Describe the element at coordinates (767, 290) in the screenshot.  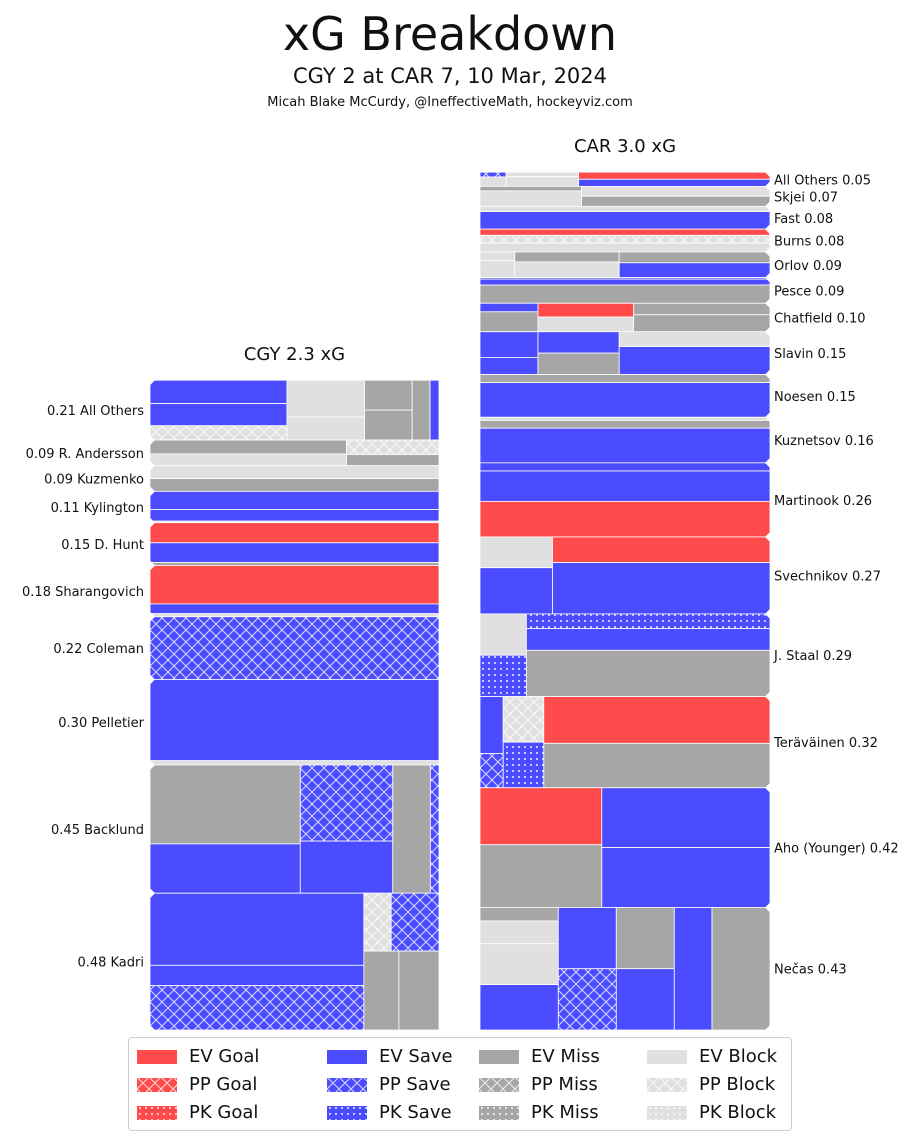
I see `car-pesce-notch` at that location.